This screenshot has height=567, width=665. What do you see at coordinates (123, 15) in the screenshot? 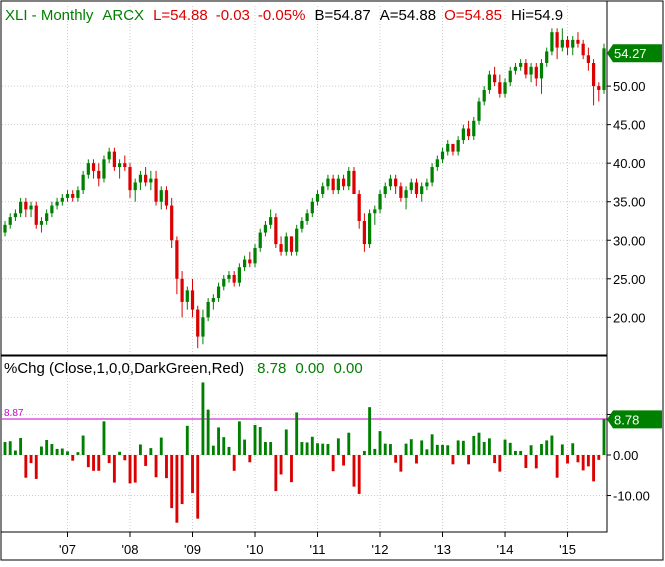
I see `exchange-label: ARCX` at bounding box center [123, 15].